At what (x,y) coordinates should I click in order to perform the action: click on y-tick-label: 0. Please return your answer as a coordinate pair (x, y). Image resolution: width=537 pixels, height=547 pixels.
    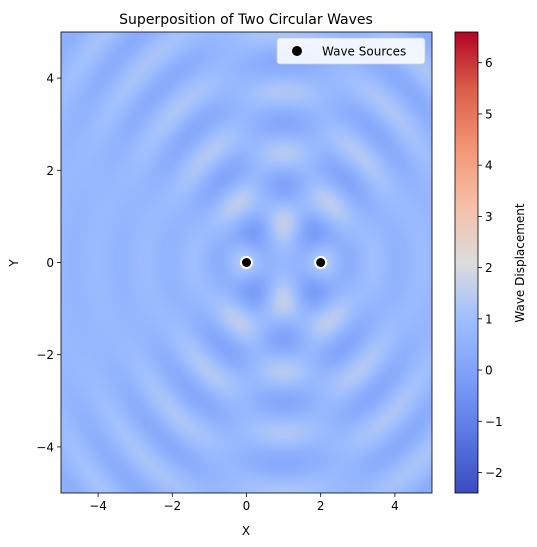
    Looking at the image, I should click on (50, 263).